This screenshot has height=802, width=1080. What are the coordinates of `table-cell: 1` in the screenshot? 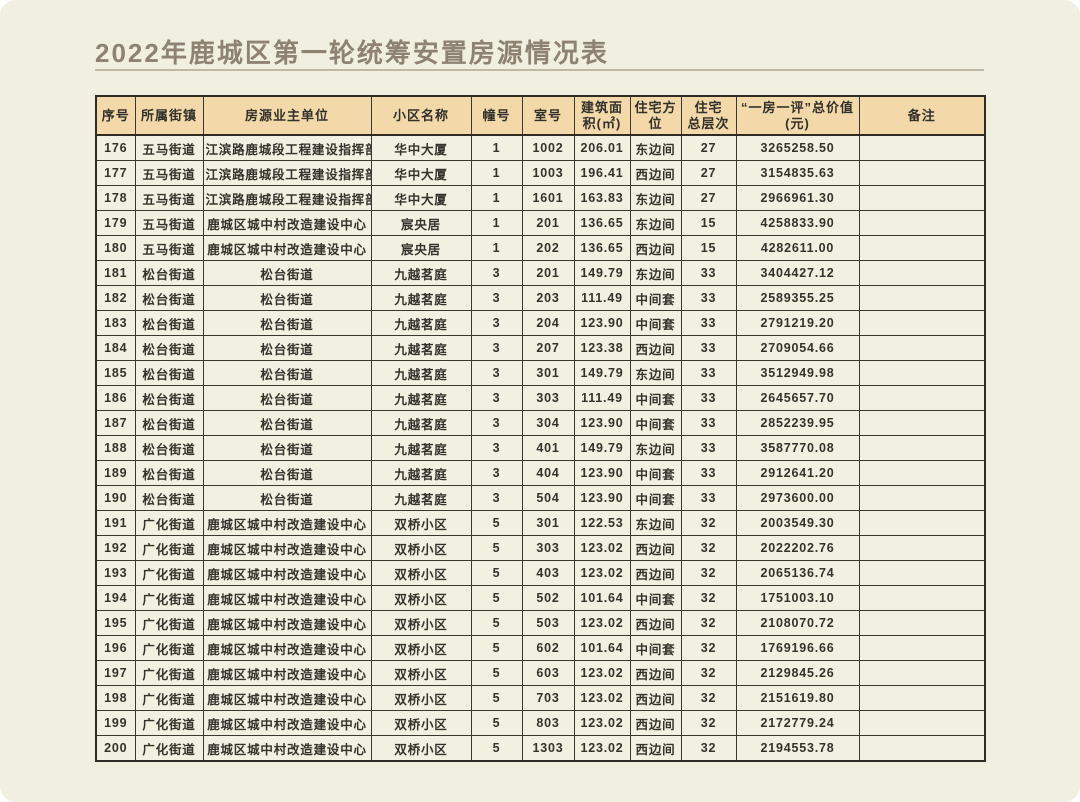 It's located at (496, 223).